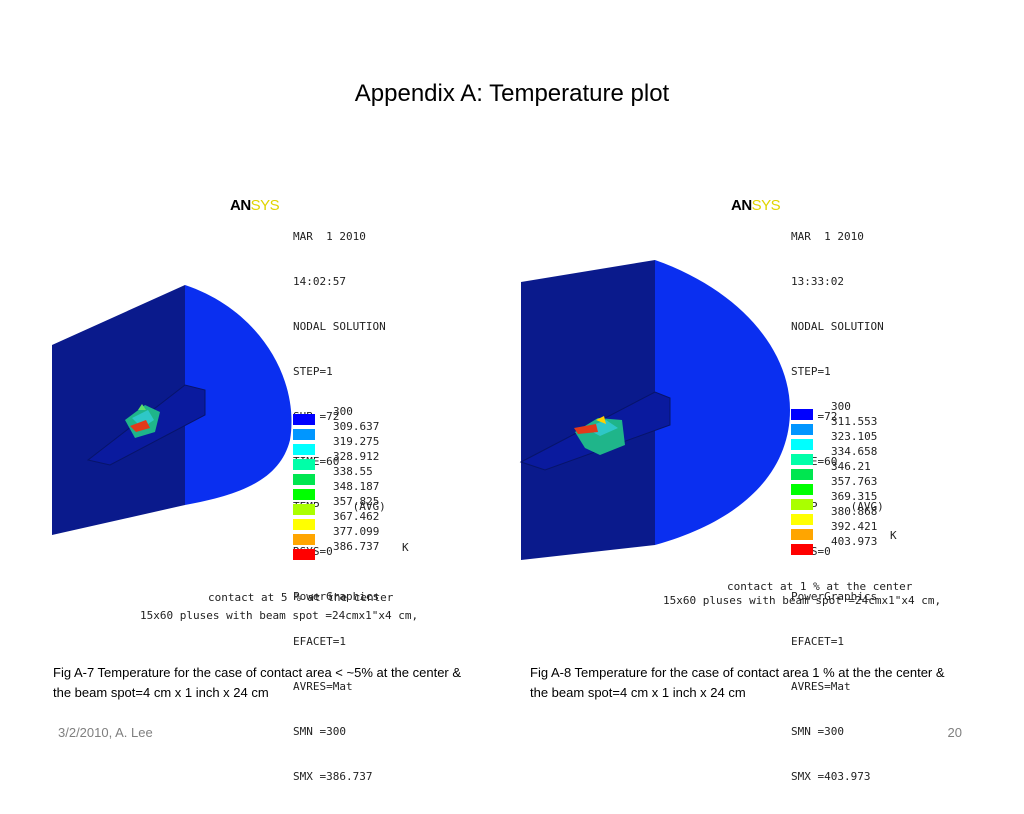  Describe the element at coordinates (854, 436) in the screenshot. I see `legend-value: 323.105` at that location.